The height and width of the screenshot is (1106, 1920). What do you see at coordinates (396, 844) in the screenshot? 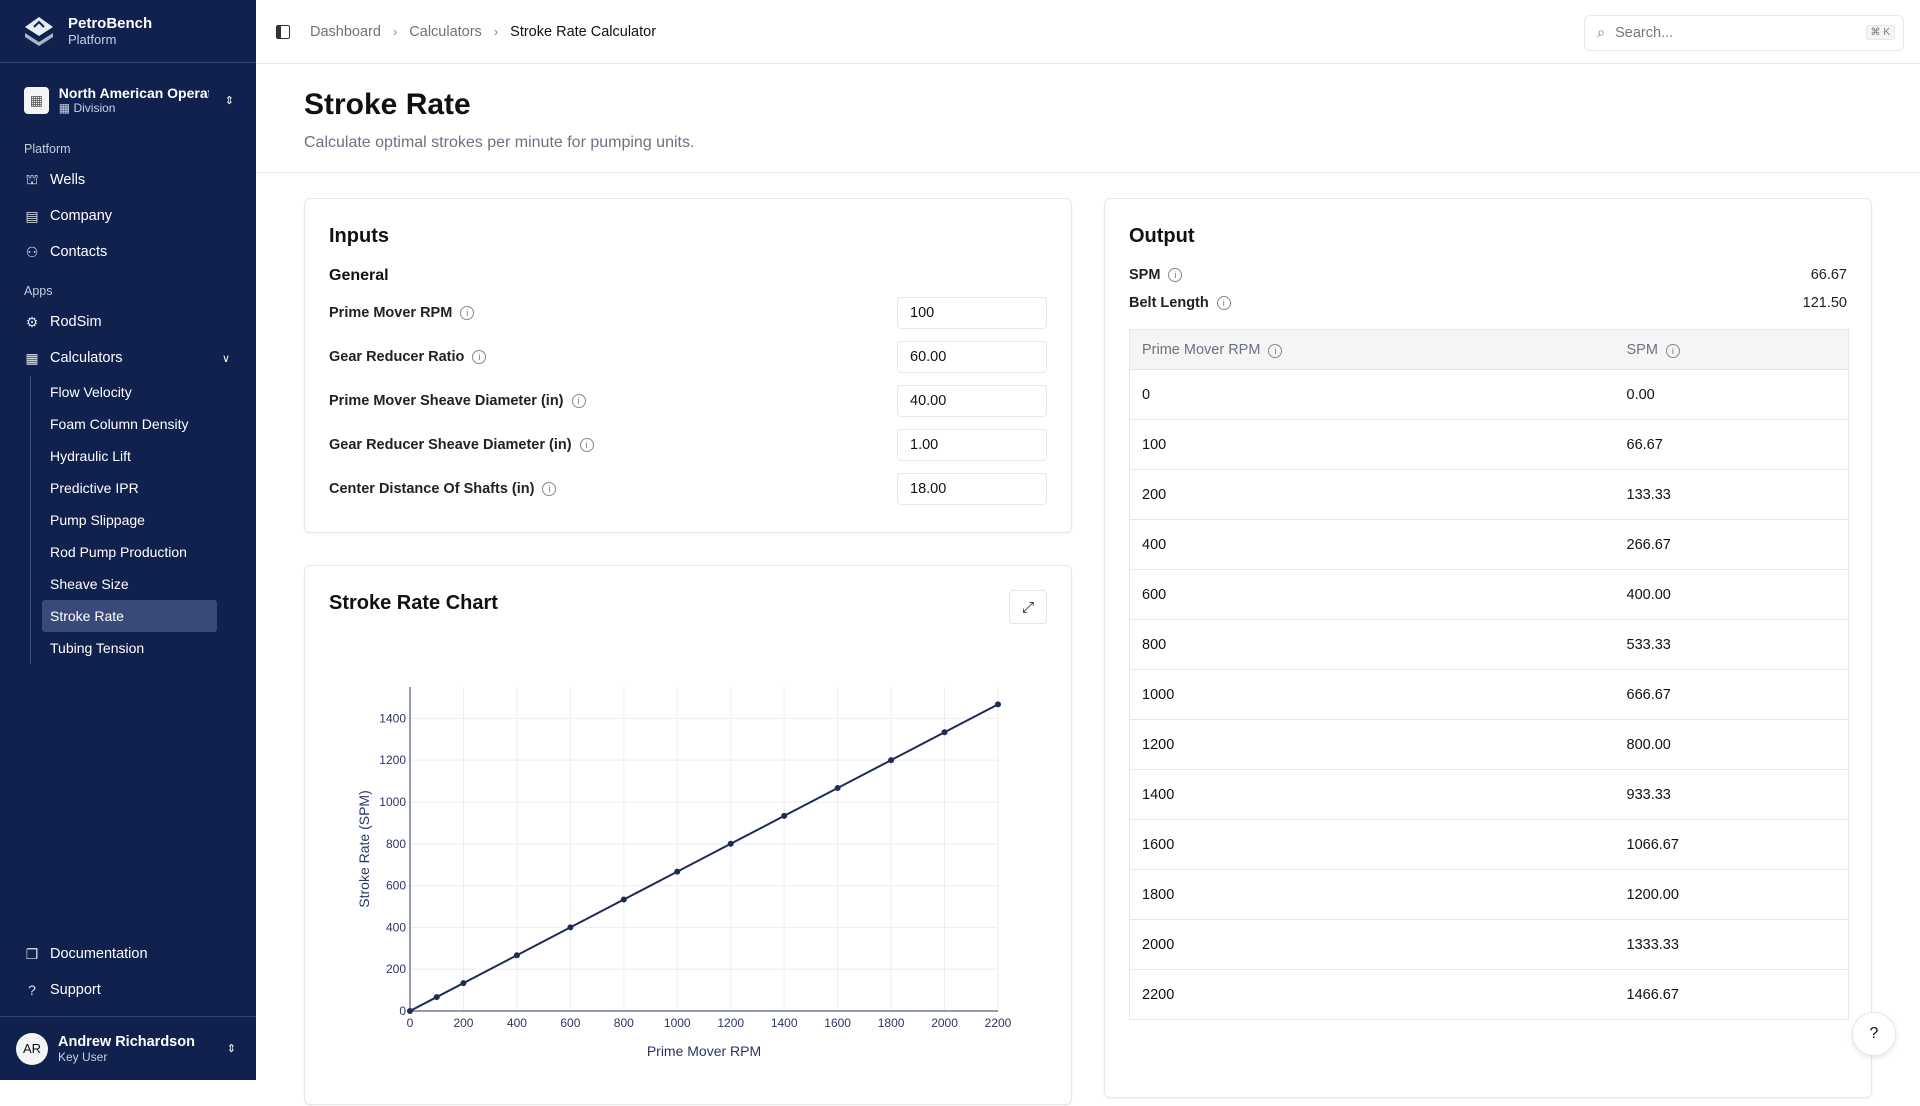
I see `y-tick-label: 800` at bounding box center [396, 844].